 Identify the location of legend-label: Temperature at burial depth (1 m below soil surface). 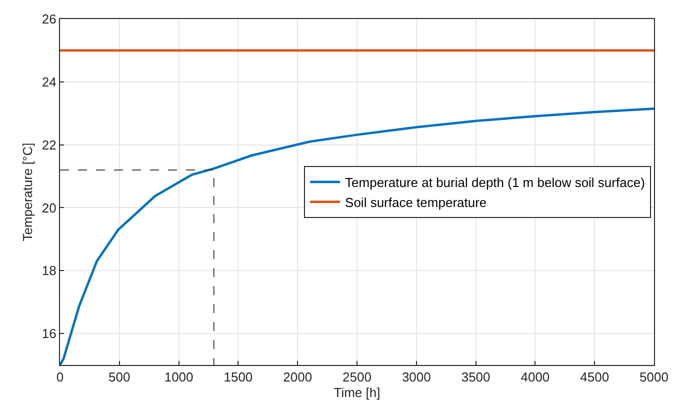
(495, 182).